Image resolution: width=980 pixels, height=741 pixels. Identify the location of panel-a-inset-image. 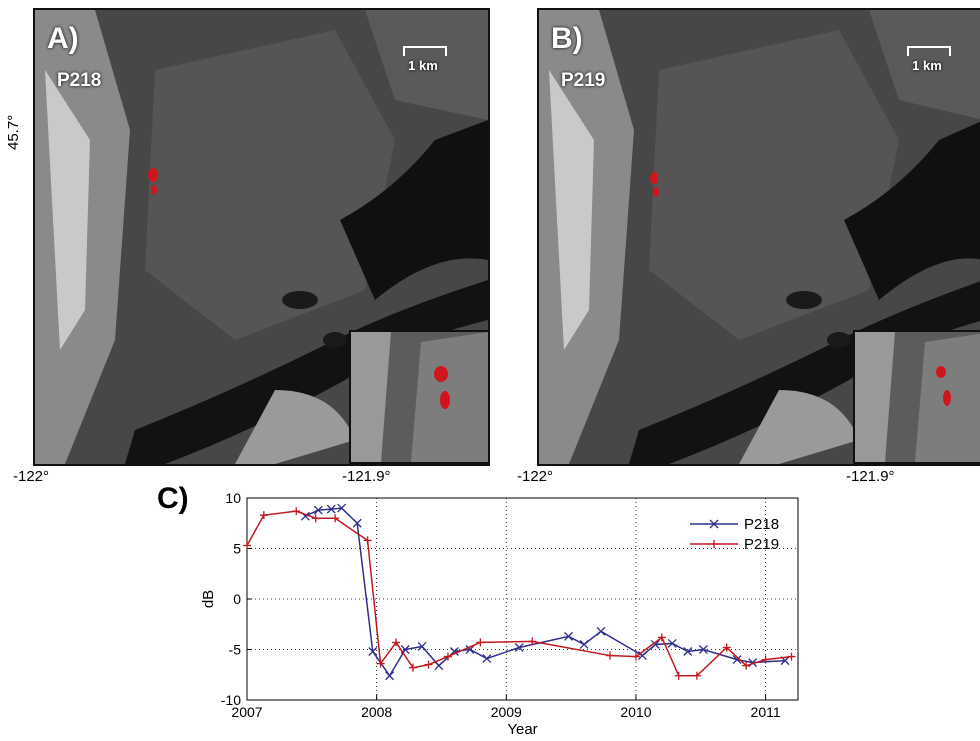
(419, 397).